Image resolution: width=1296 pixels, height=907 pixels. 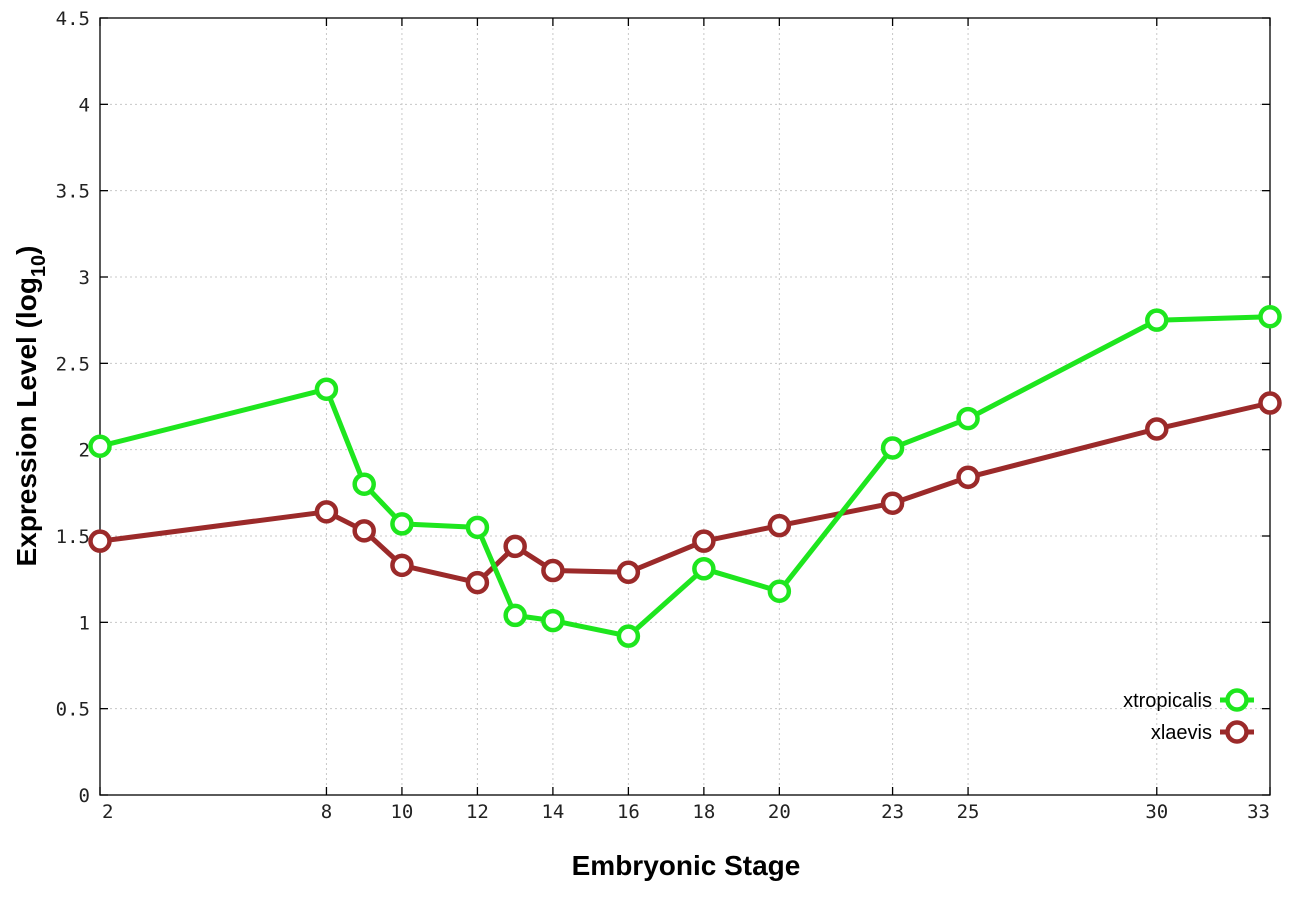 I want to click on legend-item-xtropicalis: xtropicalis, so click(x=1188, y=700).